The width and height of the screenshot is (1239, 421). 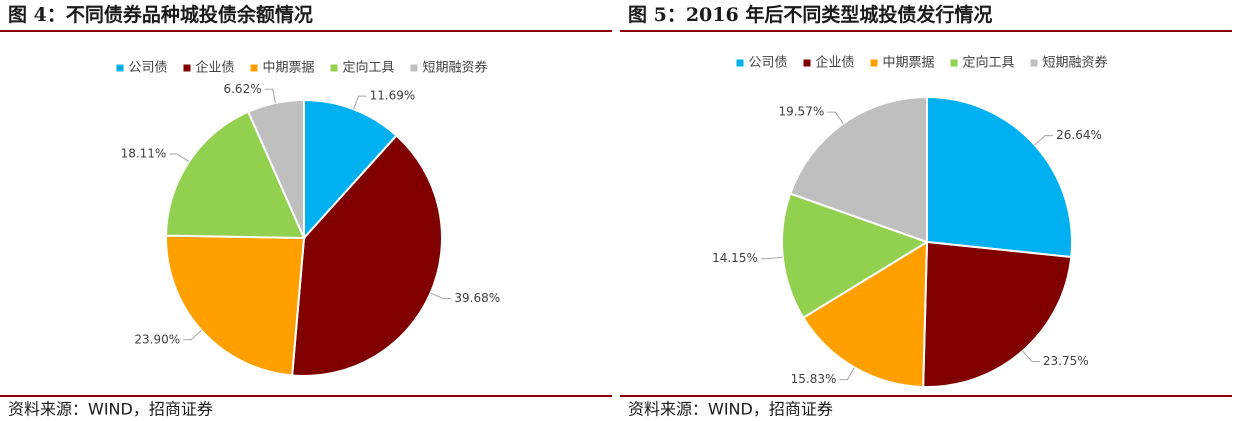 I want to click on data-label: 23.75%, so click(x=1066, y=361).